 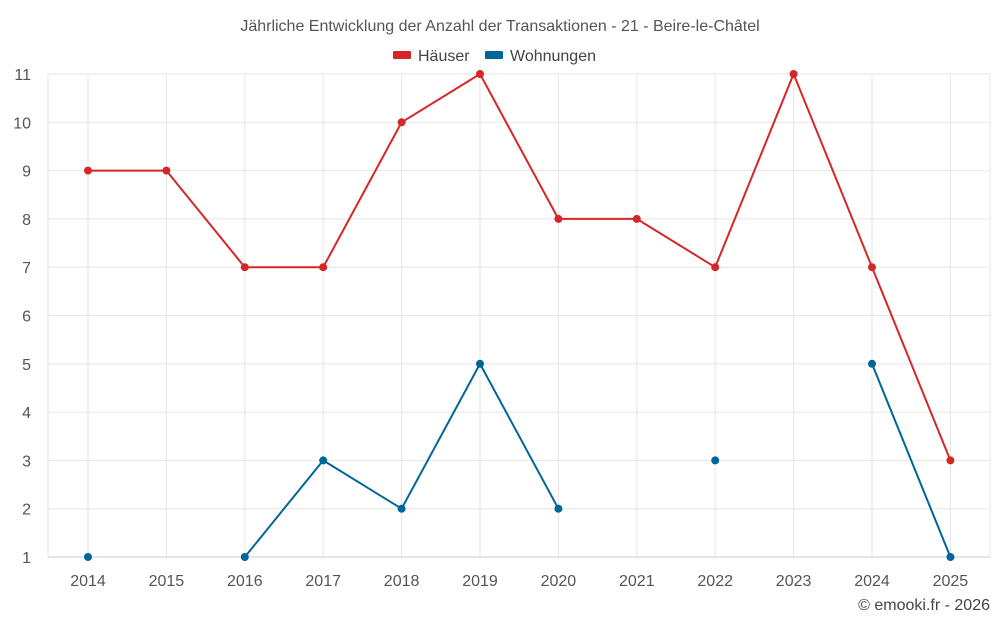 What do you see at coordinates (323, 581) in the screenshot?
I see `x-tick-label: 2017` at bounding box center [323, 581].